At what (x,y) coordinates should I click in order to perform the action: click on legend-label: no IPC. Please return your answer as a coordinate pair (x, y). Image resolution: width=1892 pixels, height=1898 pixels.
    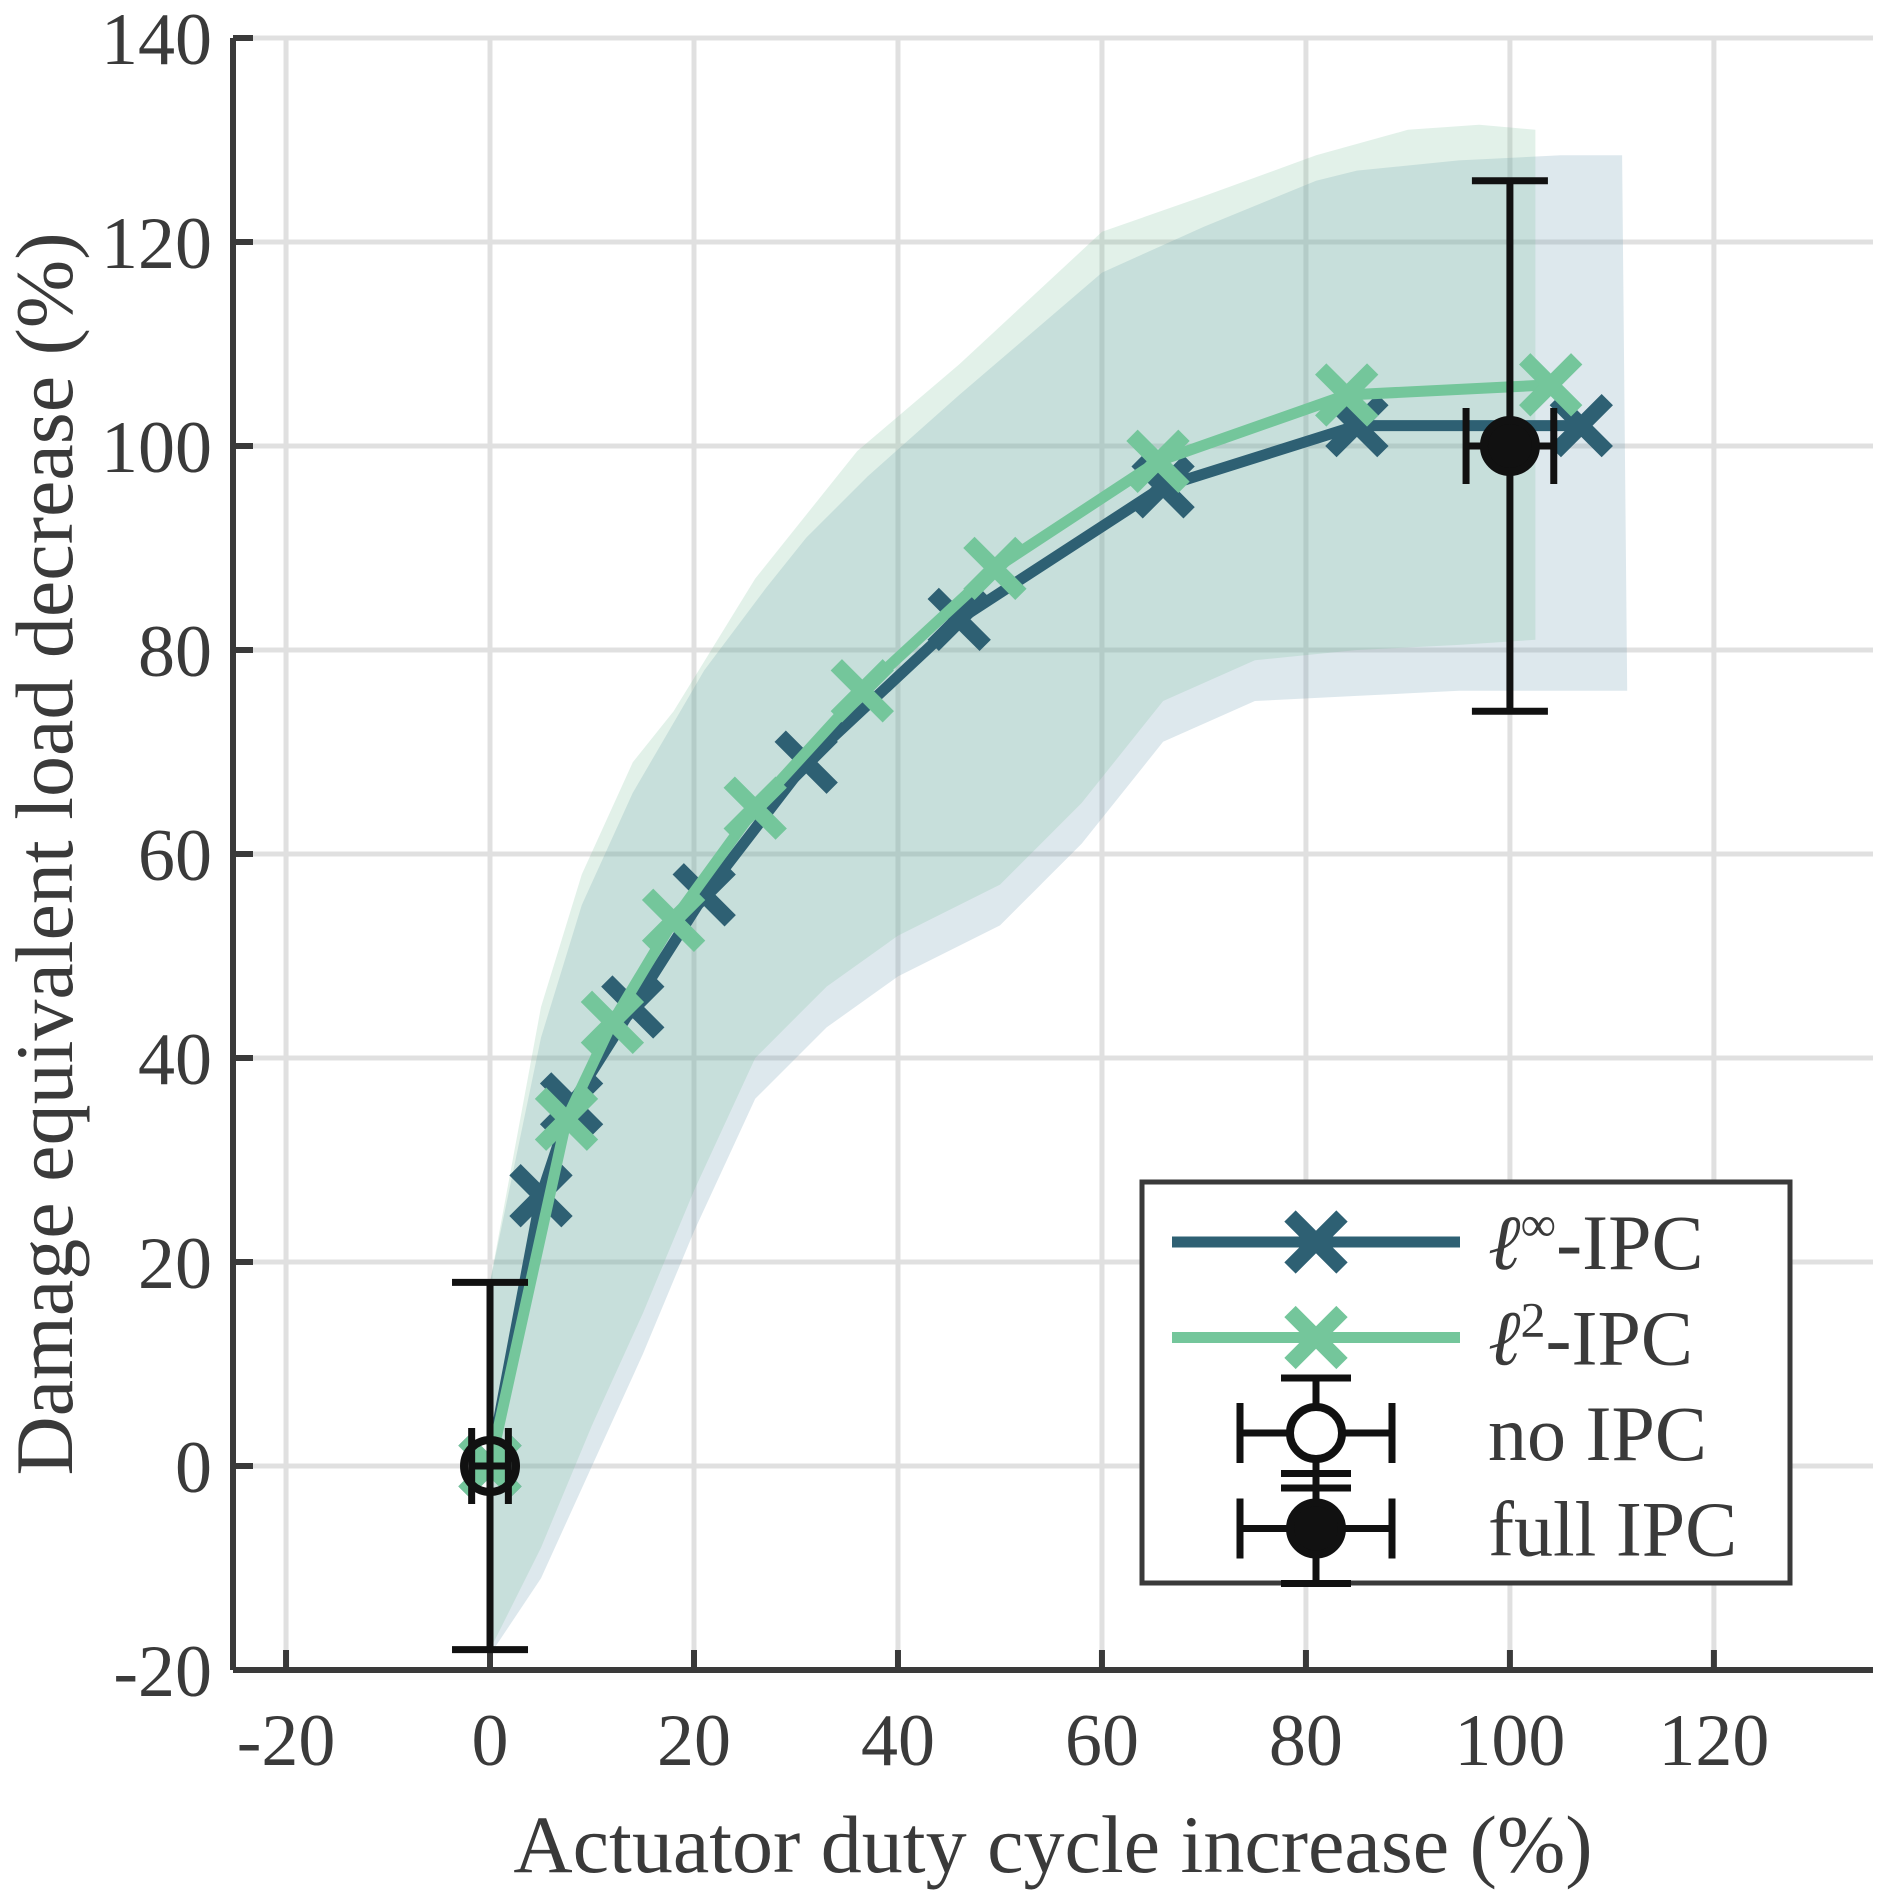
    Looking at the image, I should click on (1597, 1433).